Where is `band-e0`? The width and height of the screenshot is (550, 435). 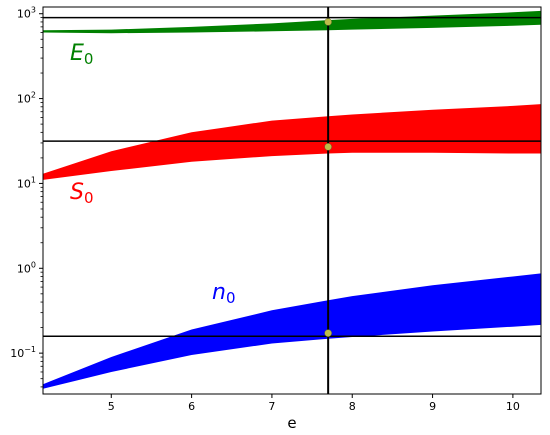
band-e0 is located at coordinates (292, 22).